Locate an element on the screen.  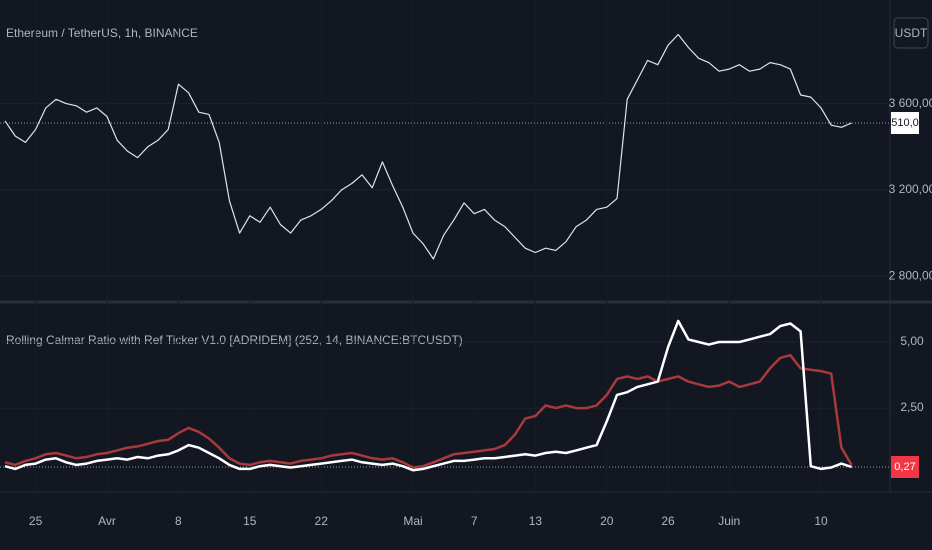
x-tick-label: 15 is located at coordinates (250, 521).